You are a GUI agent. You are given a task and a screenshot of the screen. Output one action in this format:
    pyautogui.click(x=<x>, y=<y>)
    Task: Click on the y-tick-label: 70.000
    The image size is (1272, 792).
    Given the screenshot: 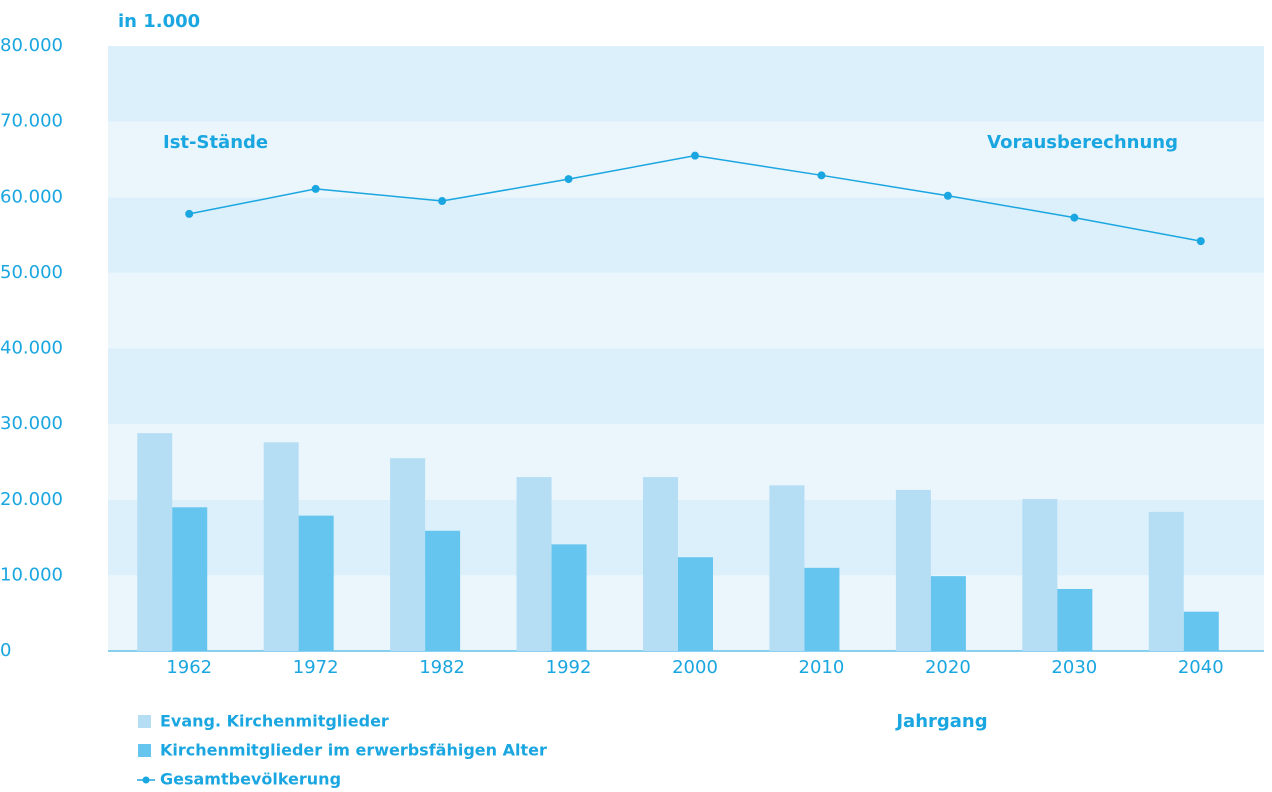 What is the action you would take?
    pyautogui.click(x=31, y=121)
    